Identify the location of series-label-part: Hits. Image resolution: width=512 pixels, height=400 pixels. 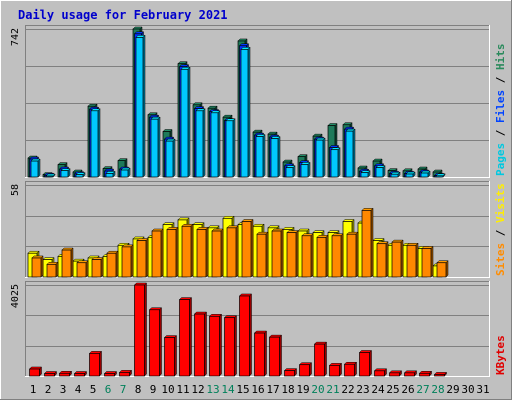
(500, 57).